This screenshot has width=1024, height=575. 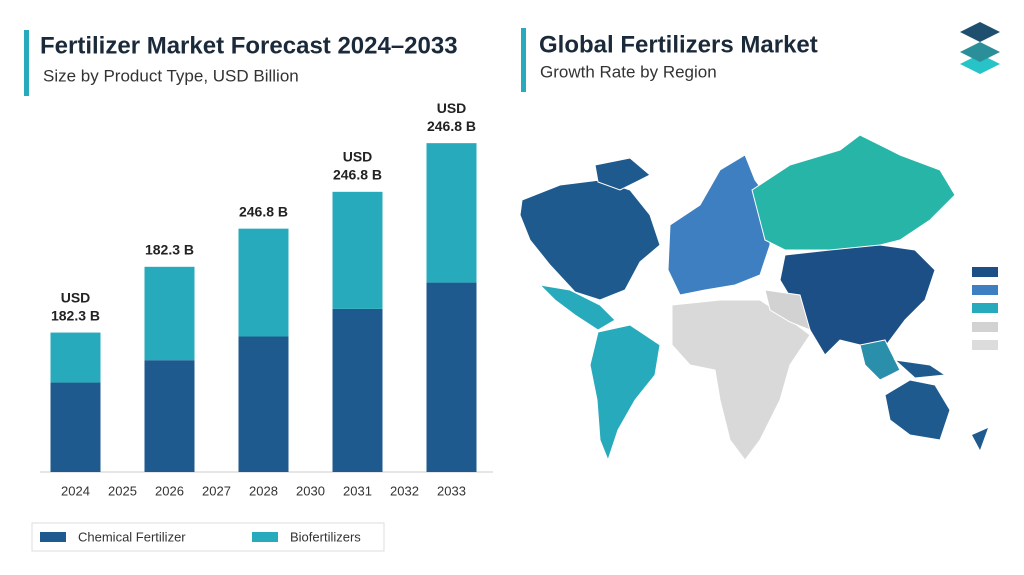 I want to click on x-tick-label: 2030, so click(x=310, y=490).